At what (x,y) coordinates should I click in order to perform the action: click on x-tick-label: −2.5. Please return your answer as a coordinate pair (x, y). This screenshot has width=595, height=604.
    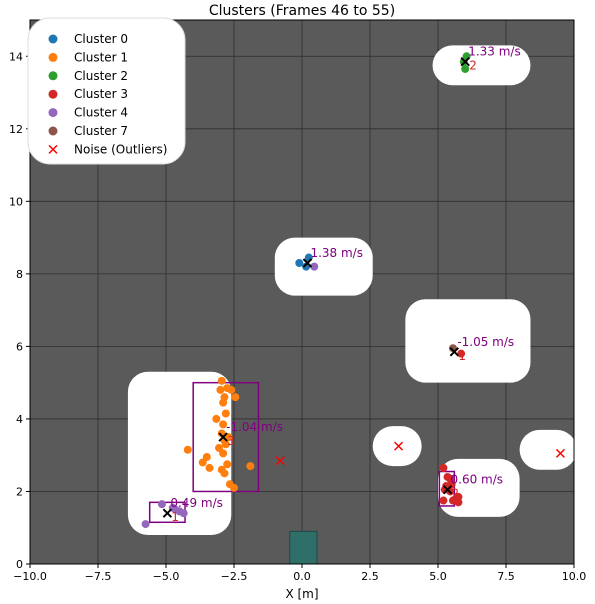
    Looking at the image, I should click on (234, 576).